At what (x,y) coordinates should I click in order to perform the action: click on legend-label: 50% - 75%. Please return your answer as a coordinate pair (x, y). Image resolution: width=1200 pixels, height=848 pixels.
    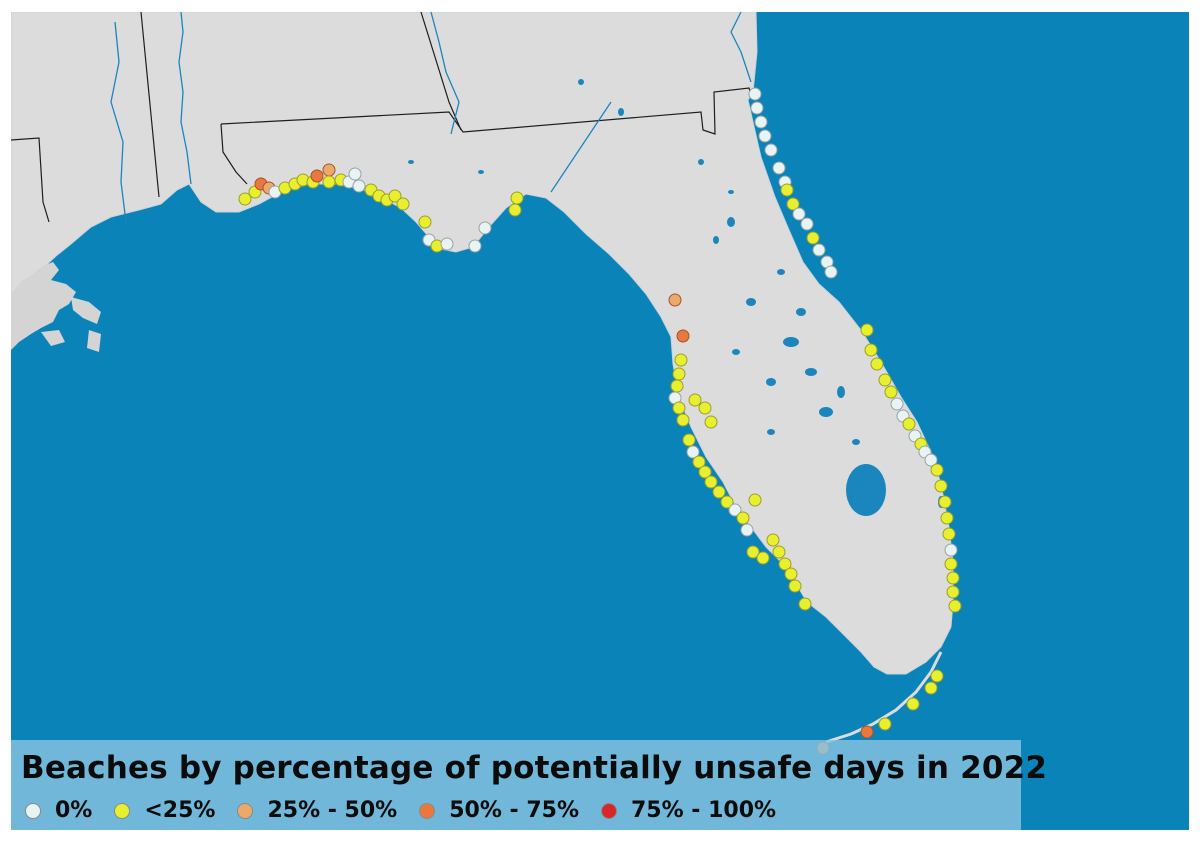
    Looking at the image, I should click on (514, 810).